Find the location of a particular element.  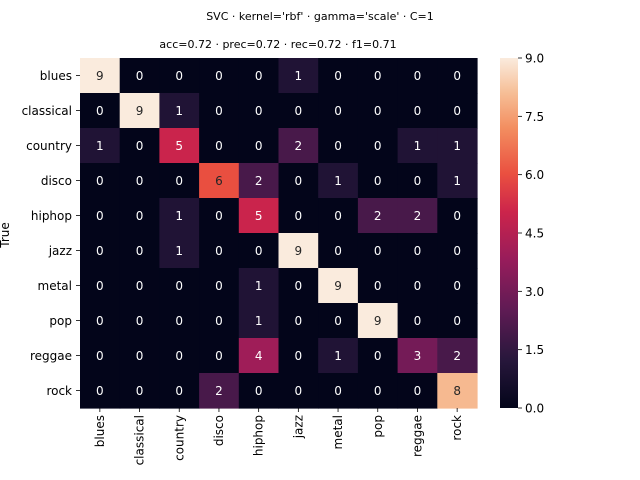

colorbar-tick-label: 3.0 is located at coordinates (534, 292).